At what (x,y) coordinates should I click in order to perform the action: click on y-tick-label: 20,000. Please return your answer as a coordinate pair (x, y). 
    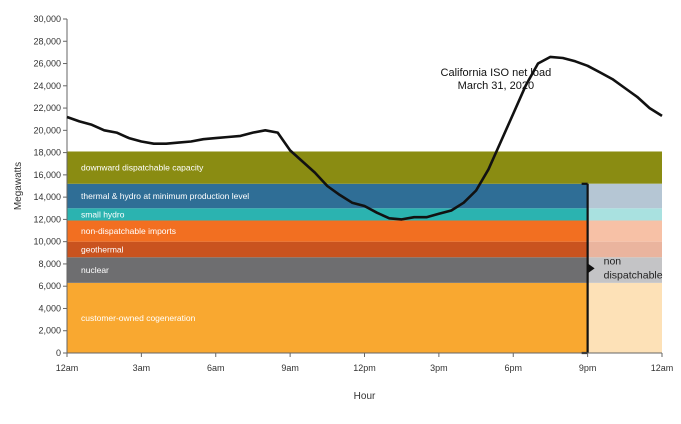
    Looking at the image, I should click on (47, 130).